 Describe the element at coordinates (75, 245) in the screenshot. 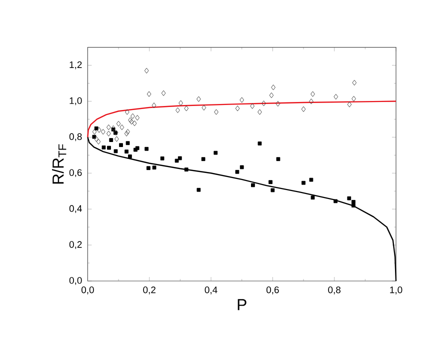

I see `y-tick-label: 0,2` at that location.